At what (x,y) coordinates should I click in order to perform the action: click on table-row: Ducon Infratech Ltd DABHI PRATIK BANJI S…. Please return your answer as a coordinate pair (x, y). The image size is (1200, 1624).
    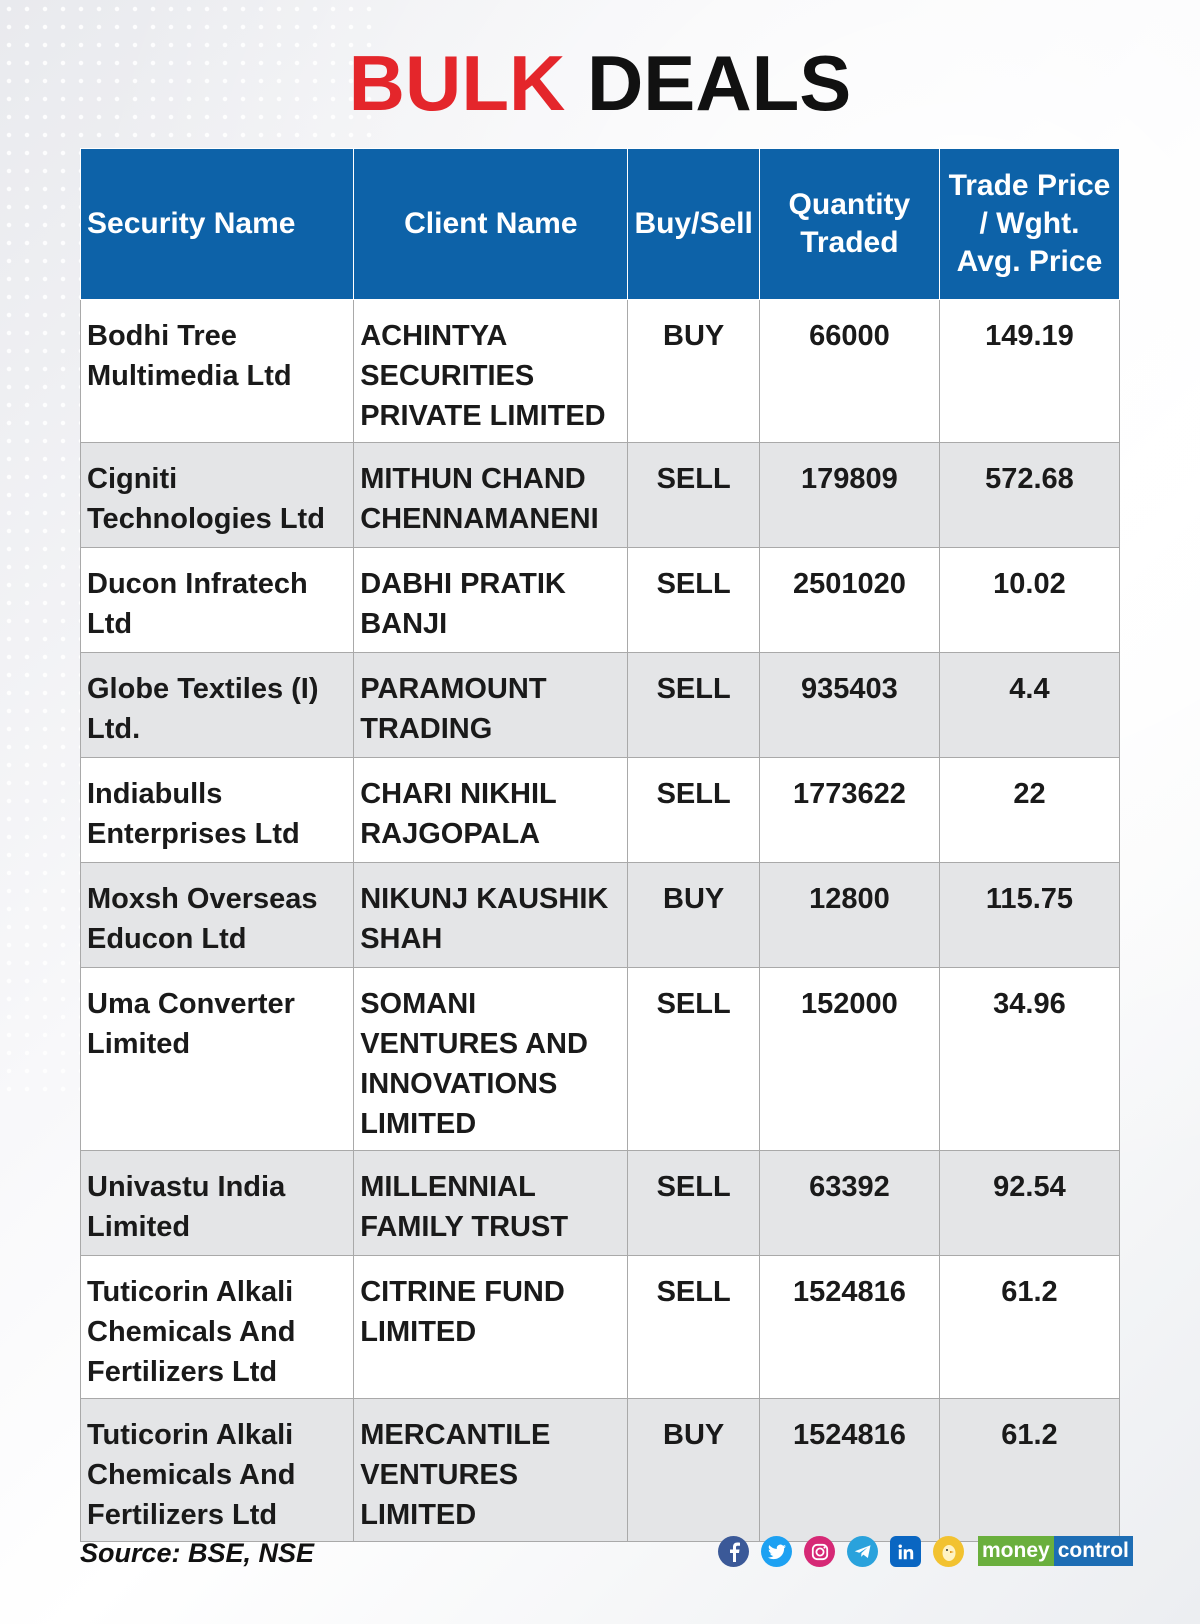
    Looking at the image, I should click on (600, 600).